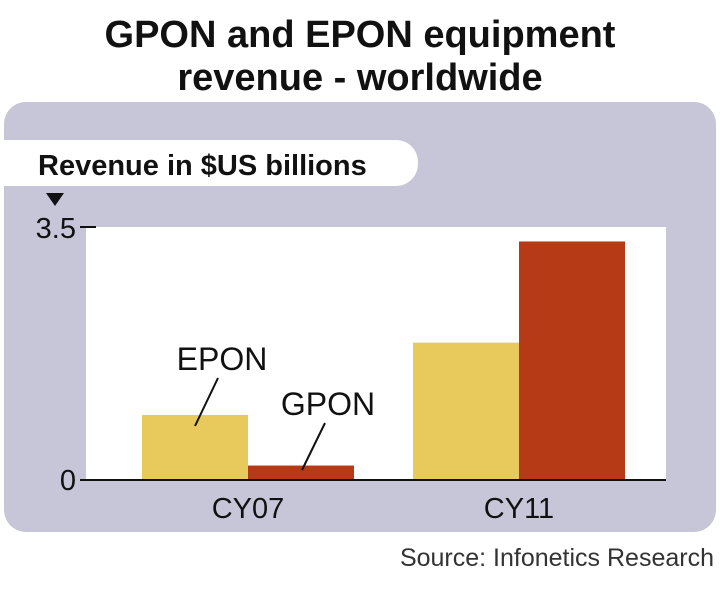  I want to click on series-leader-epon, so click(206, 402).